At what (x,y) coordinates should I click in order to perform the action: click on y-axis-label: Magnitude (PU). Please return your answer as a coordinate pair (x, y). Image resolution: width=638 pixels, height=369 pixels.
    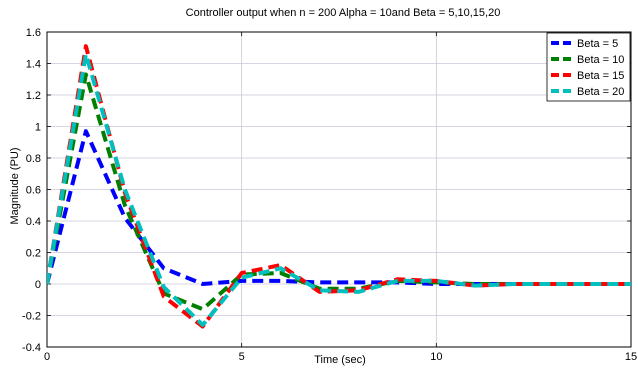
    Looking at the image, I should click on (15, 185).